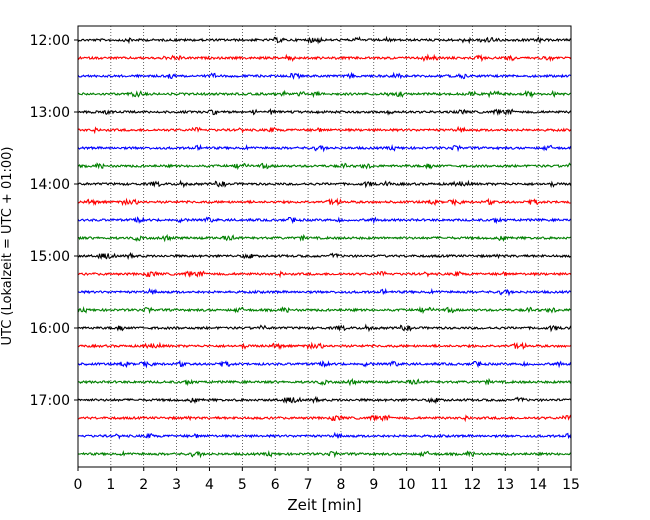 The width and height of the screenshot is (650, 520). What do you see at coordinates (50, 329) in the screenshot?
I see `y-tick-label: 16:00` at bounding box center [50, 329].